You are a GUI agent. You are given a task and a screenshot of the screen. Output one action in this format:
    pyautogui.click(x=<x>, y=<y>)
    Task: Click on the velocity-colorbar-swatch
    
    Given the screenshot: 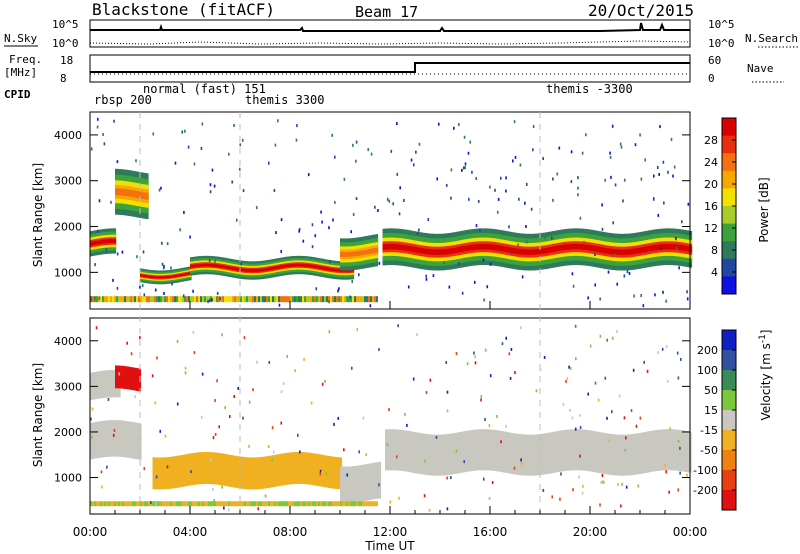 What is the action you would take?
    pyautogui.click(x=729, y=360)
    